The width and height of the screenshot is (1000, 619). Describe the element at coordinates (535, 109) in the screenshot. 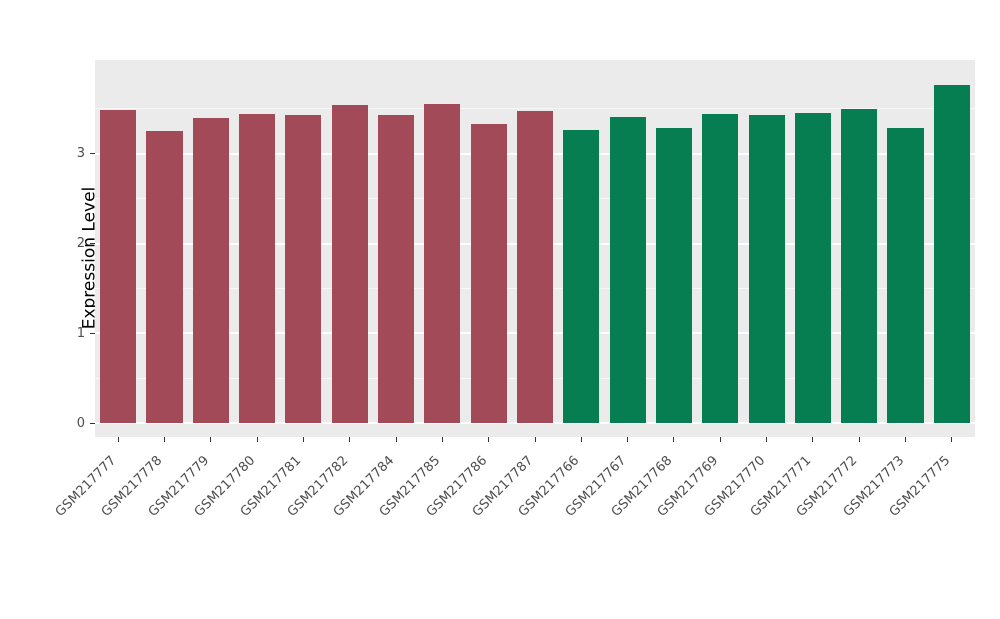

I see `minor-gridline` at that location.